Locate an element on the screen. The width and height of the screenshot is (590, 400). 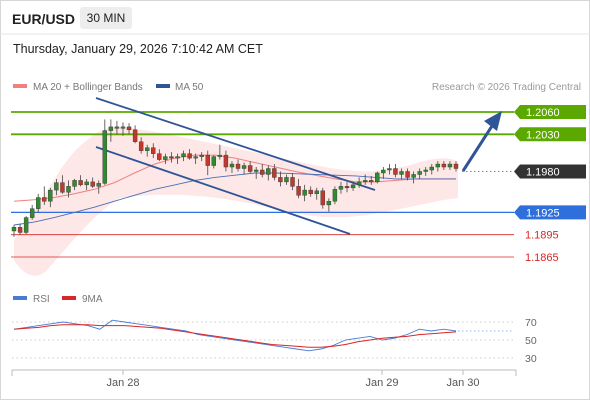
ma20-legend-swatch is located at coordinates (20, 86).